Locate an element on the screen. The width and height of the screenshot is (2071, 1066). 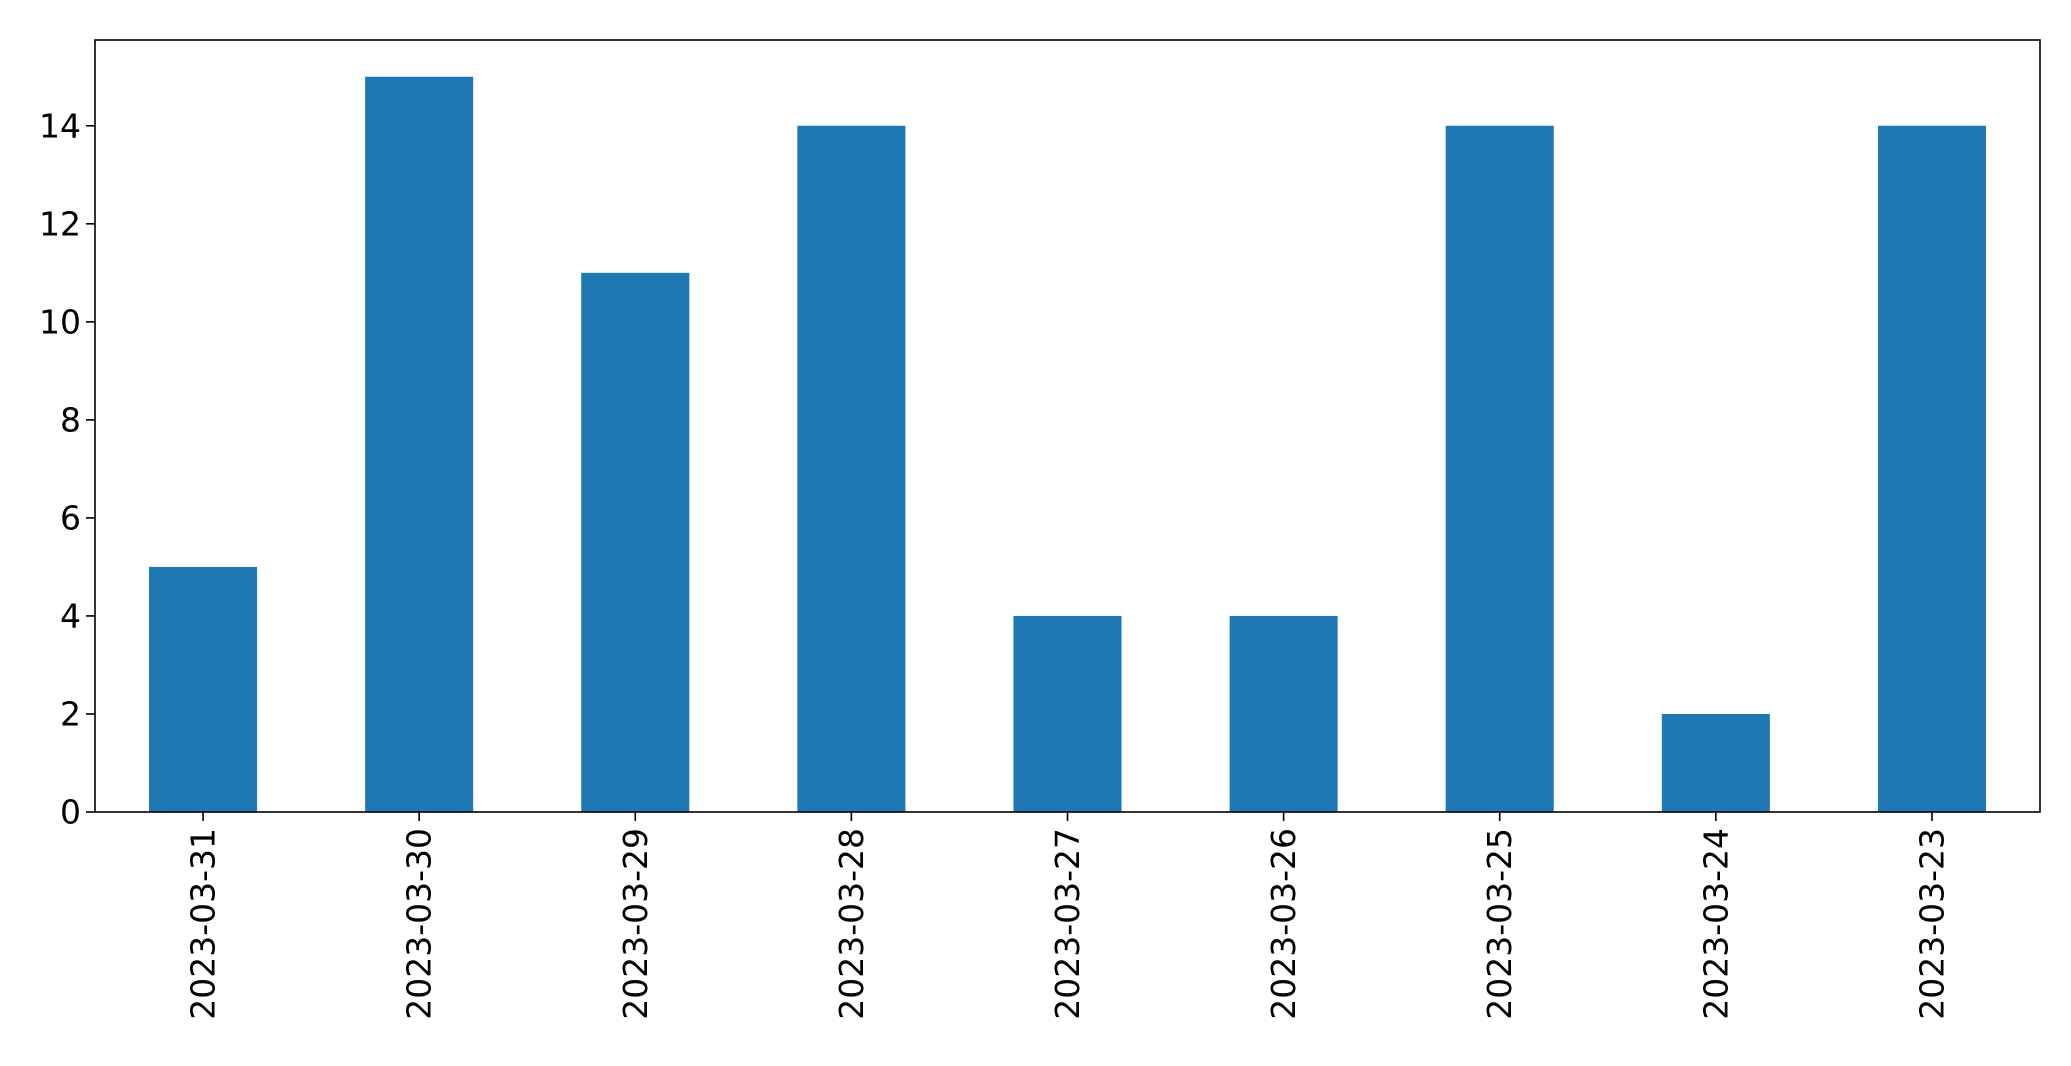
y-tick-label: 10 is located at coordinates (60, 321).